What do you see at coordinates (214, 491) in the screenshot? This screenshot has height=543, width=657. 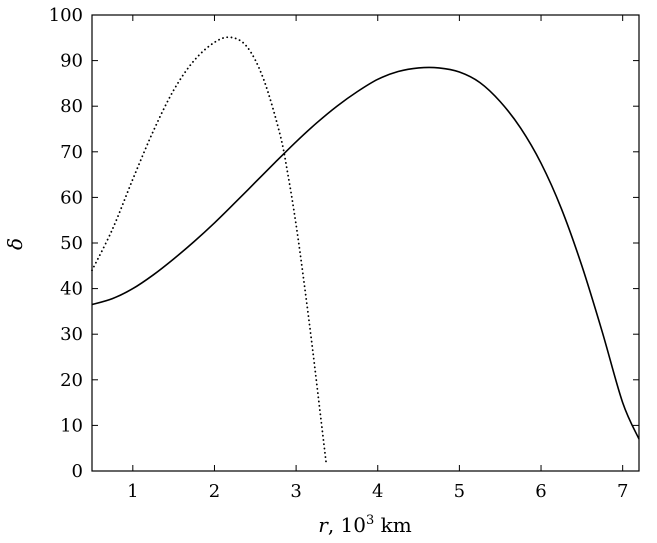 I see `x-tick-label: 2` at bounding box center [214, 491].